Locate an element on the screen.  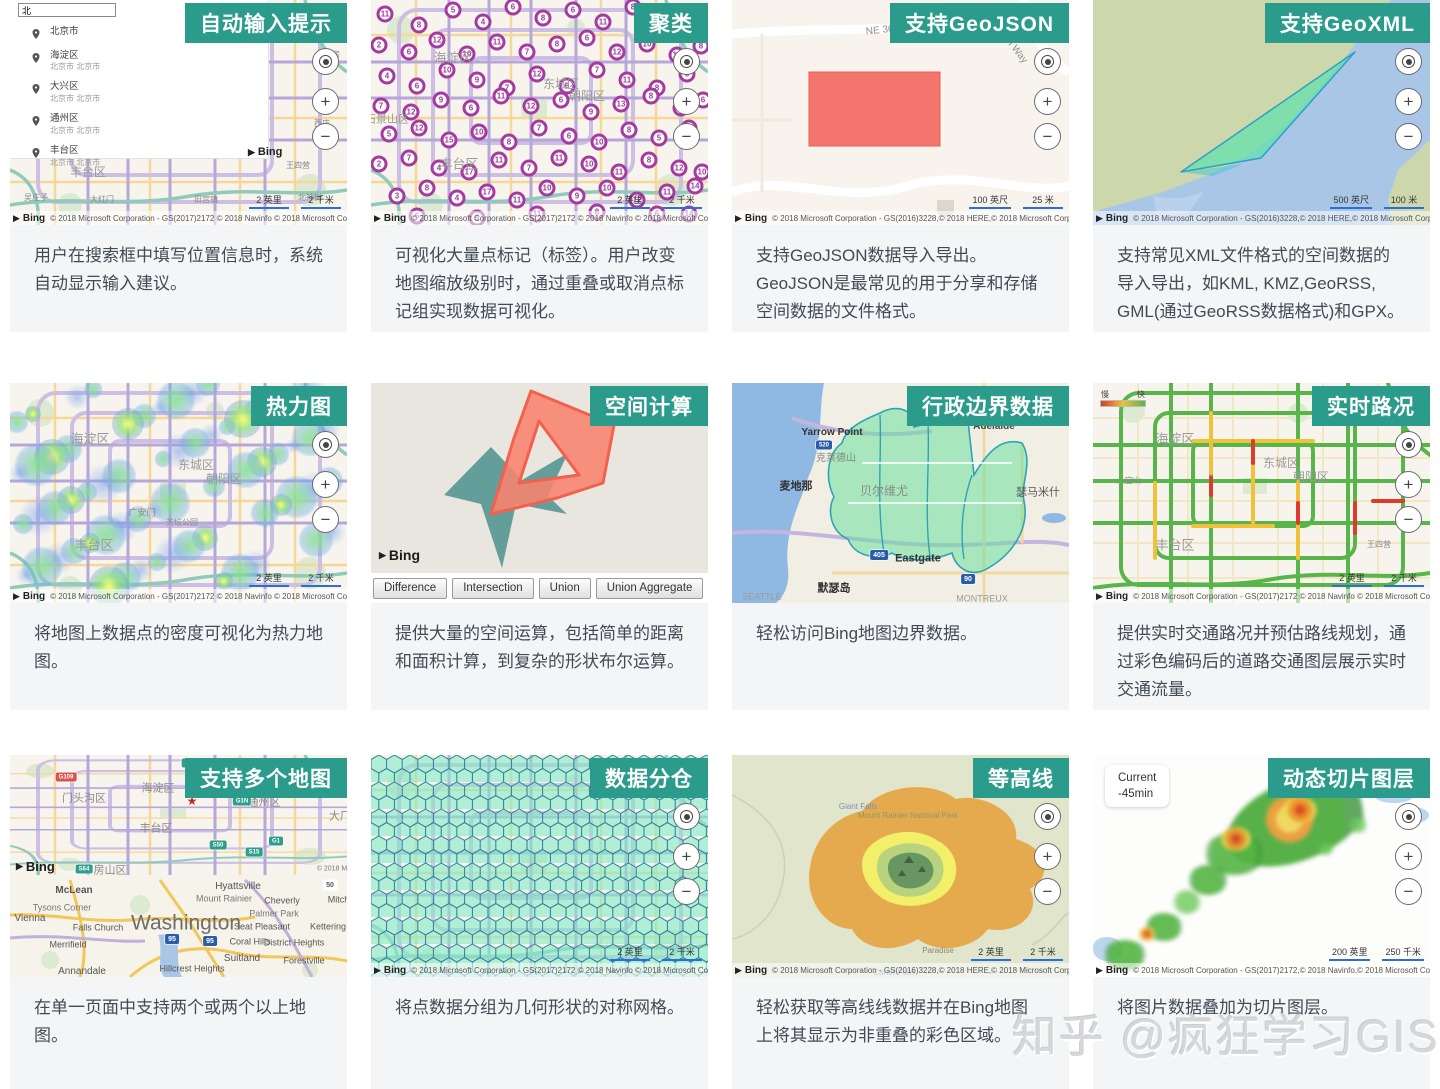
suggestion-item: 海淀区 北京市 北京市 is located at coordinates (139, 61).